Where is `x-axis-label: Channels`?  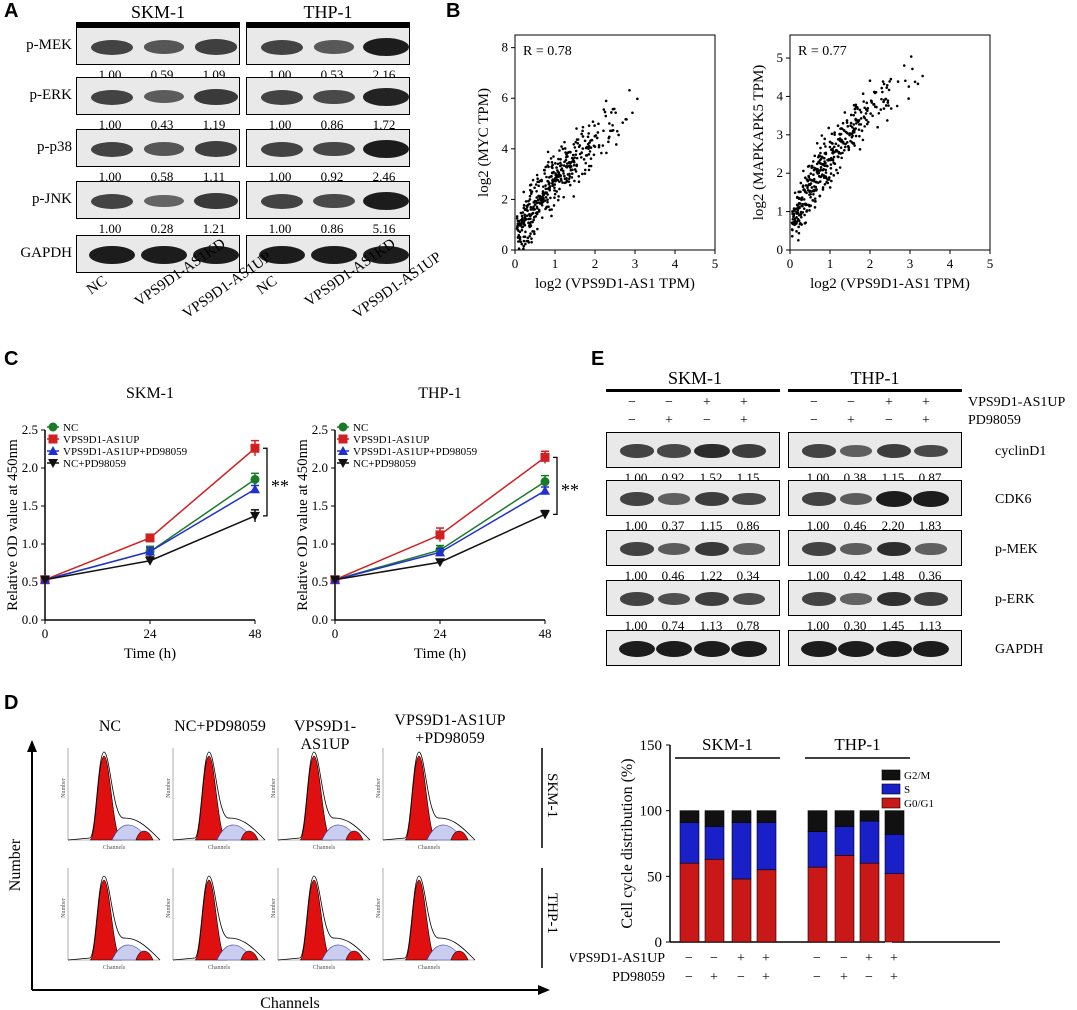 x-axis-label: Channels is located at coordinates (290, 1002).